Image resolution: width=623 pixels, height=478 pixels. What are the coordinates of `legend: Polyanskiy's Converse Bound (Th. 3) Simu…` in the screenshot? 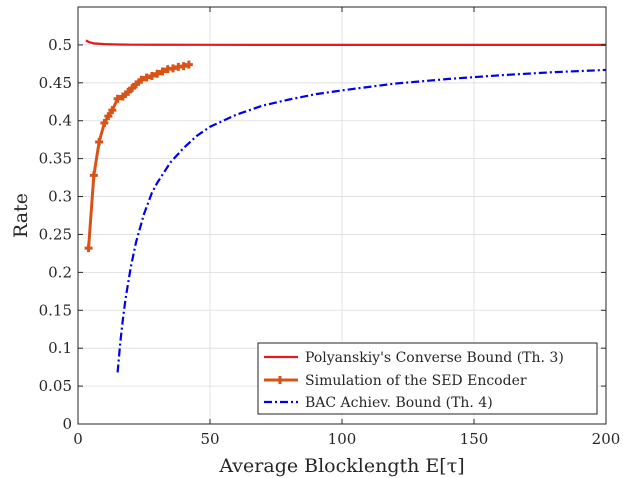 It's located at (427, 378).